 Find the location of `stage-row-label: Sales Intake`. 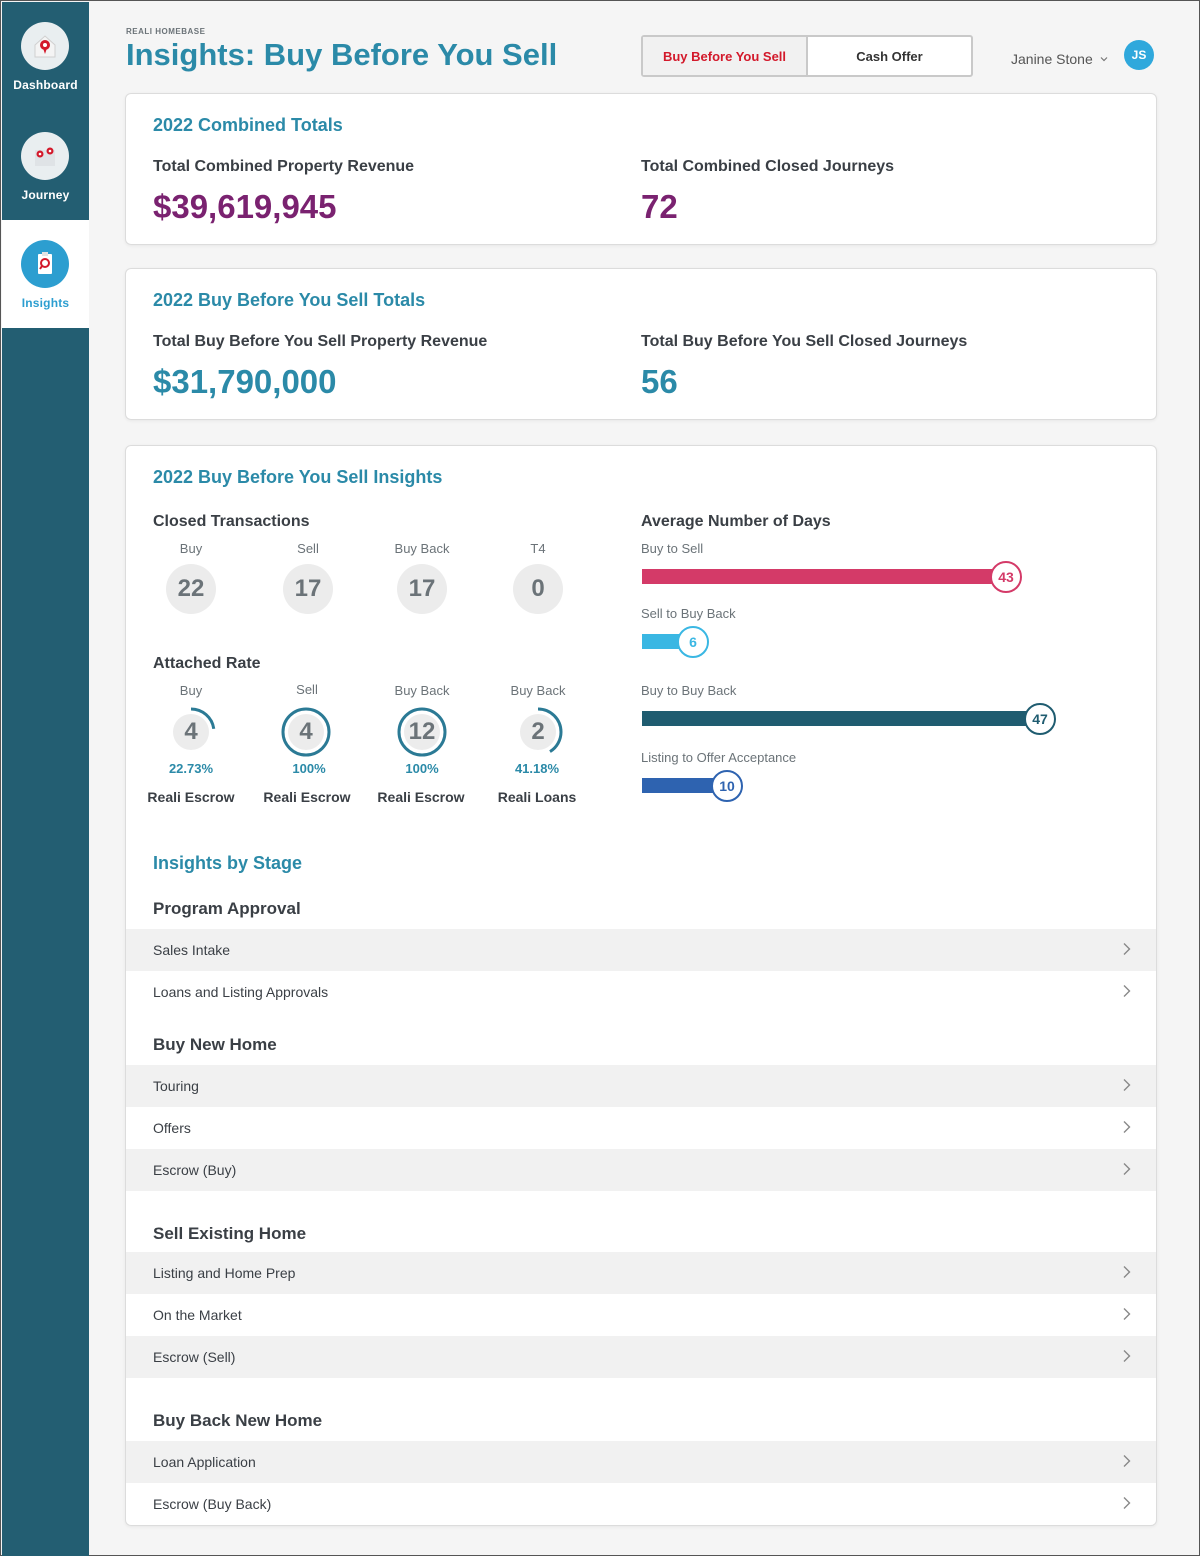

stage-row-label: Sales Intake is located at coordinates (192, 950).